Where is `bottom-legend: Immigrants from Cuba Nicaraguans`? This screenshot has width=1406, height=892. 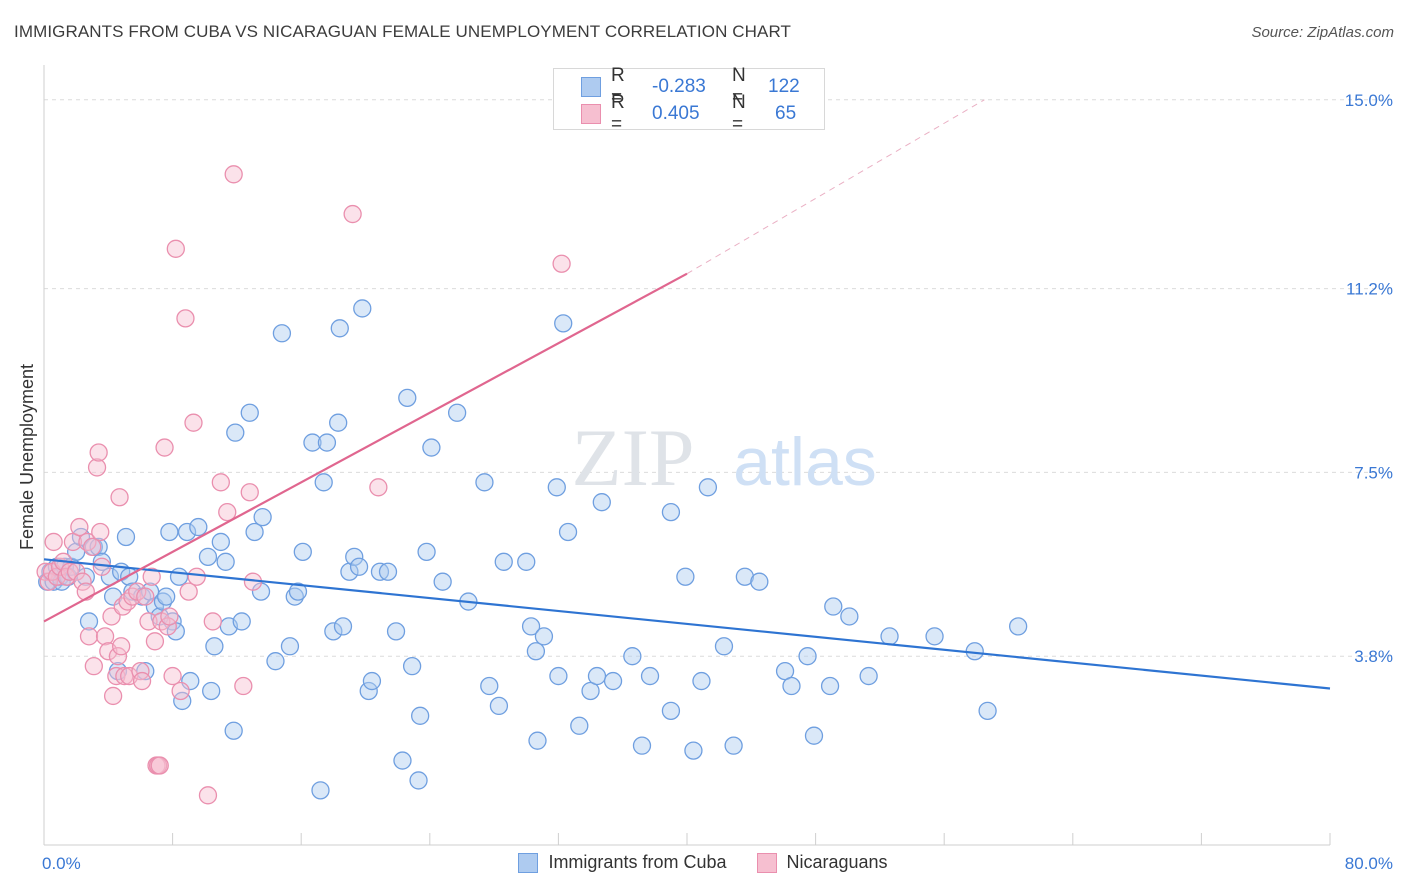
bottom-legend: Immigrants from Cuba Nicaraguans is located at coordinates (703, 862).